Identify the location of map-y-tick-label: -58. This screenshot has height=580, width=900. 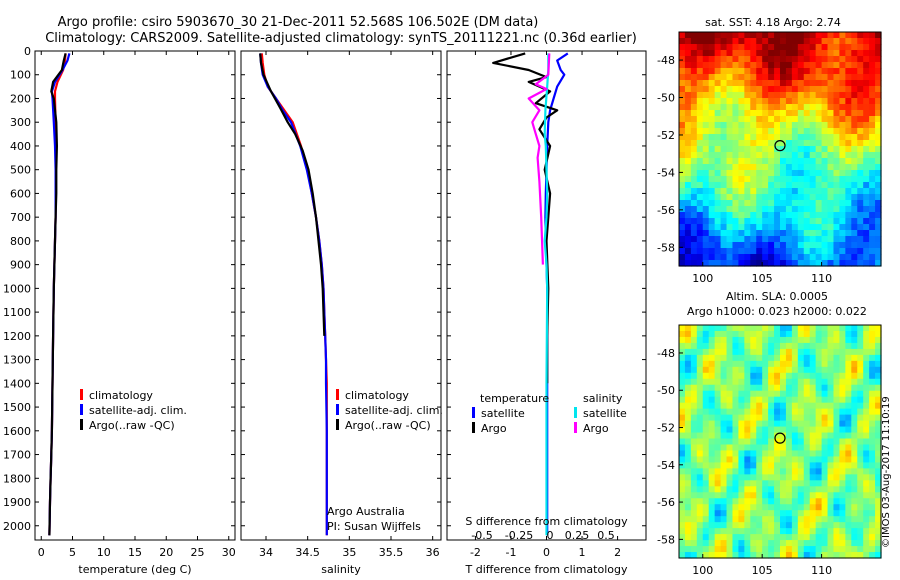
(666, 247).